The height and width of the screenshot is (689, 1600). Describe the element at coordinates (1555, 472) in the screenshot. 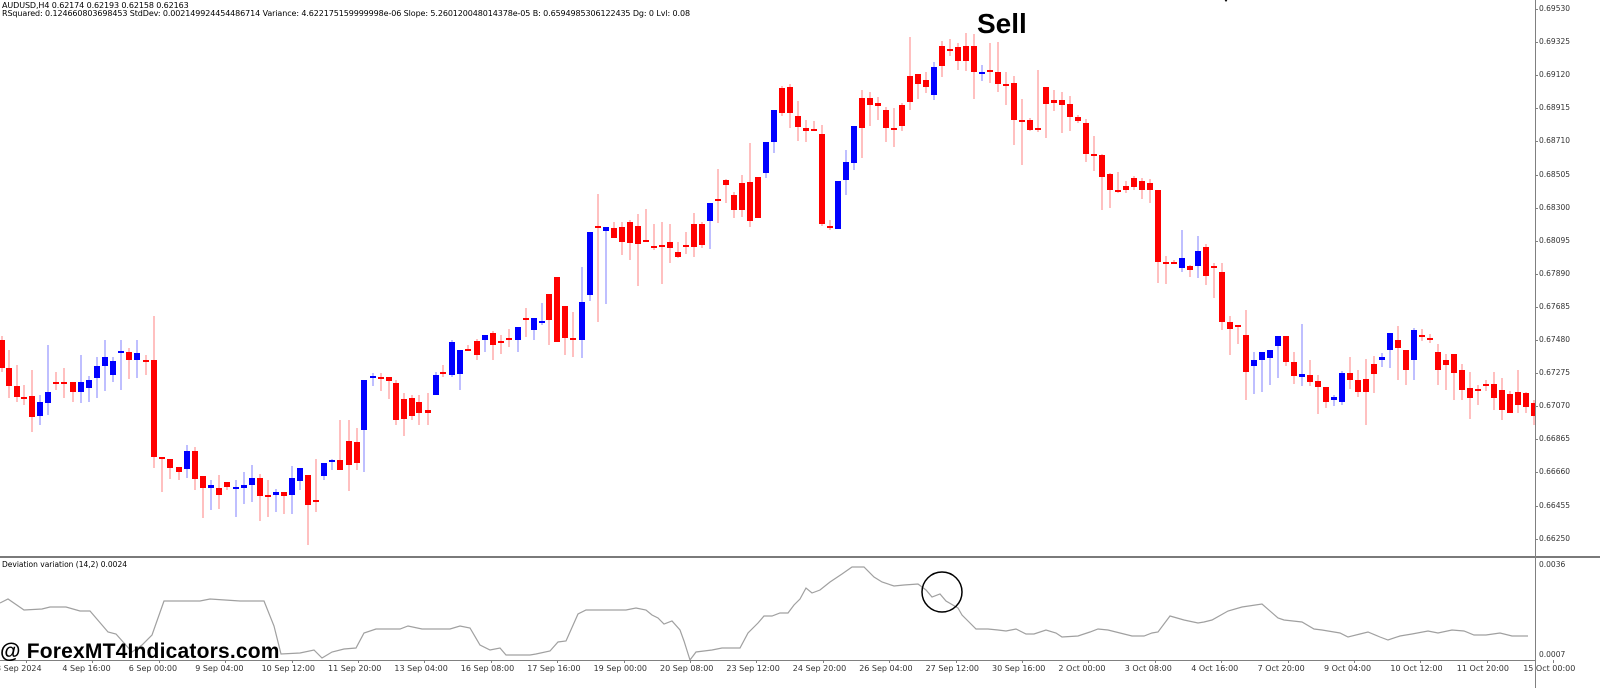

I see `price-tick-label: 0.66660` at that location.